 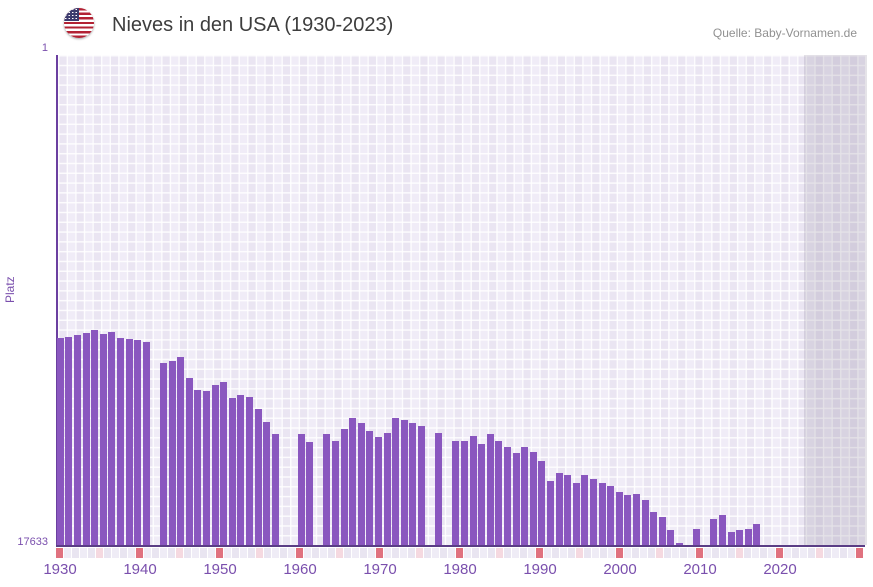 I want to click on bar-year-1992, so click(x=593, y=512).